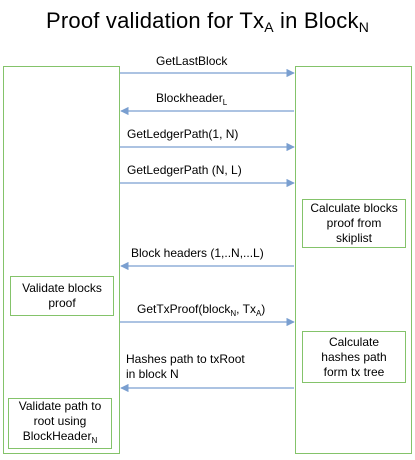  What do you see at coordinates (184, 170) in the screenshot?
I see `message-get-ledger-path-2: GetLedgerPath (N, L)` at bounding box center [184, 170].